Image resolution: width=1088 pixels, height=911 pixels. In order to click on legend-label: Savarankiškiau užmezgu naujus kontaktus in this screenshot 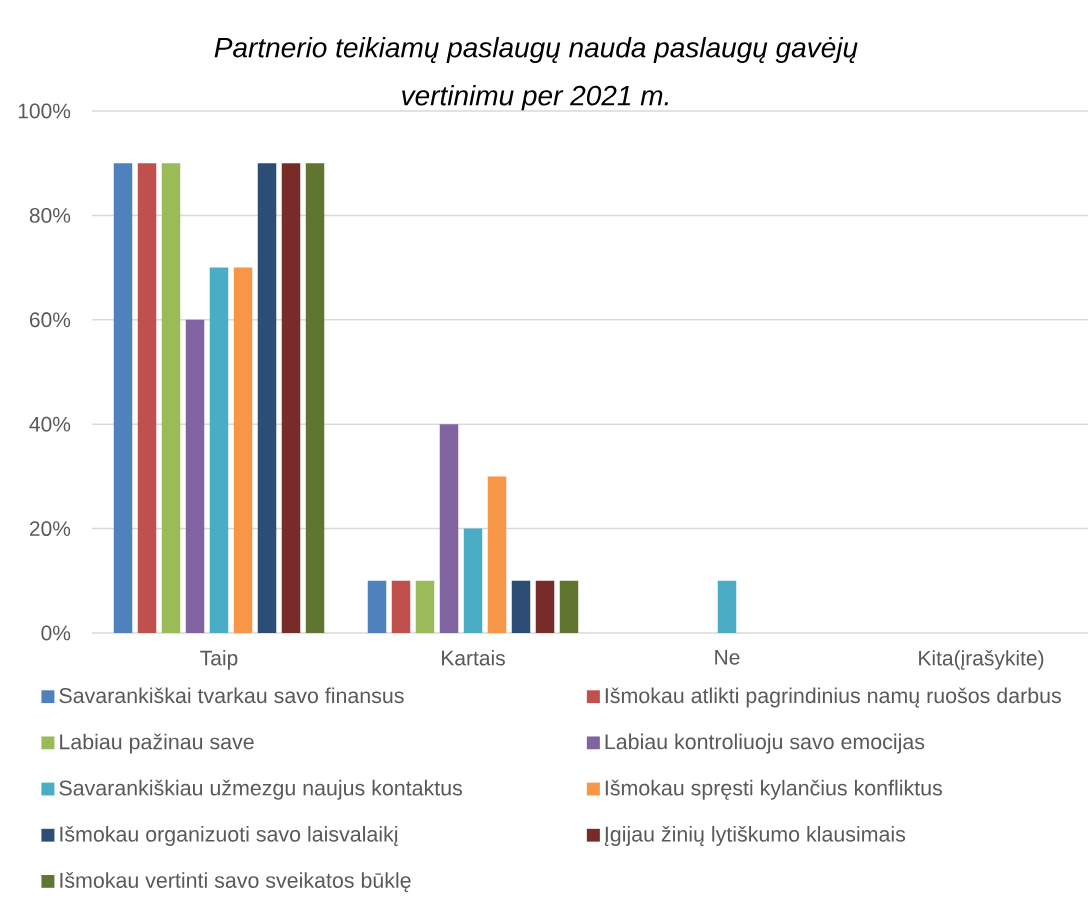, I will do `click(260, 789)`.